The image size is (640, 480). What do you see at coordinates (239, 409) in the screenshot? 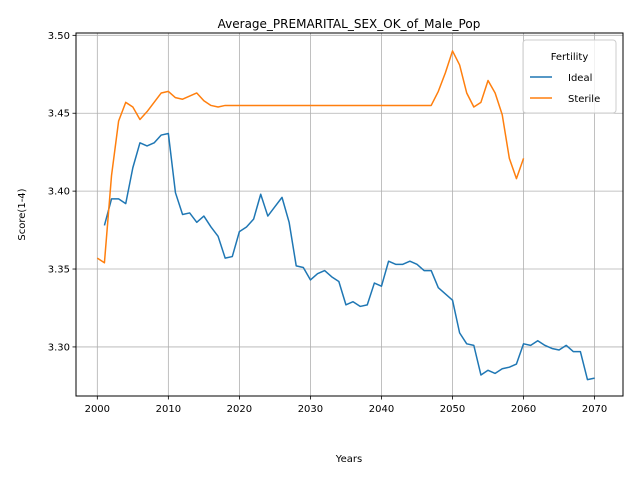
I see `x-tick-label: 2020` at bounding box center [239, 409].